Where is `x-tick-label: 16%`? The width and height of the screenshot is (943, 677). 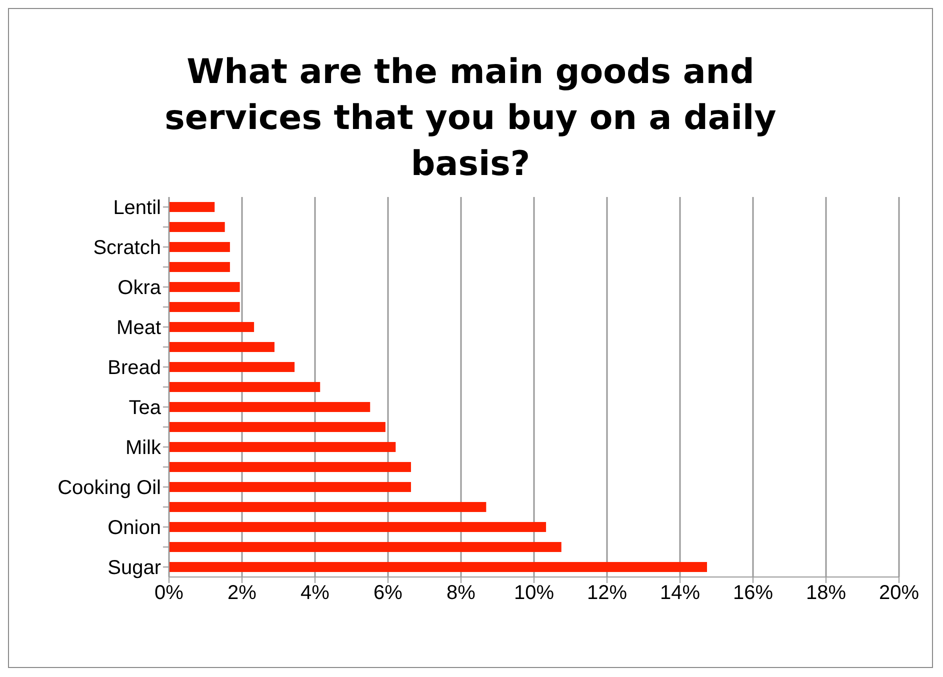
x-tick-label: 16% is located at coordinates (753, 593).